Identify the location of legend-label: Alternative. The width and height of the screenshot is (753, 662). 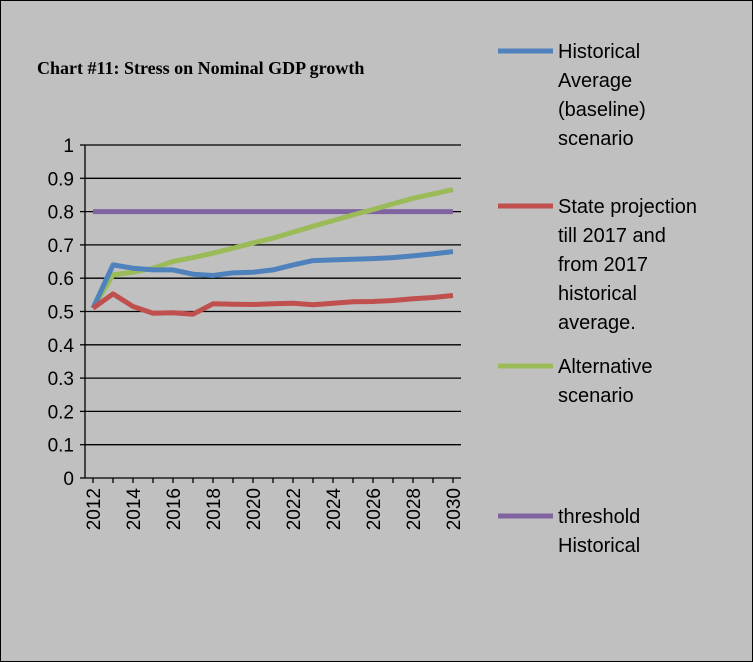
(605, 367).